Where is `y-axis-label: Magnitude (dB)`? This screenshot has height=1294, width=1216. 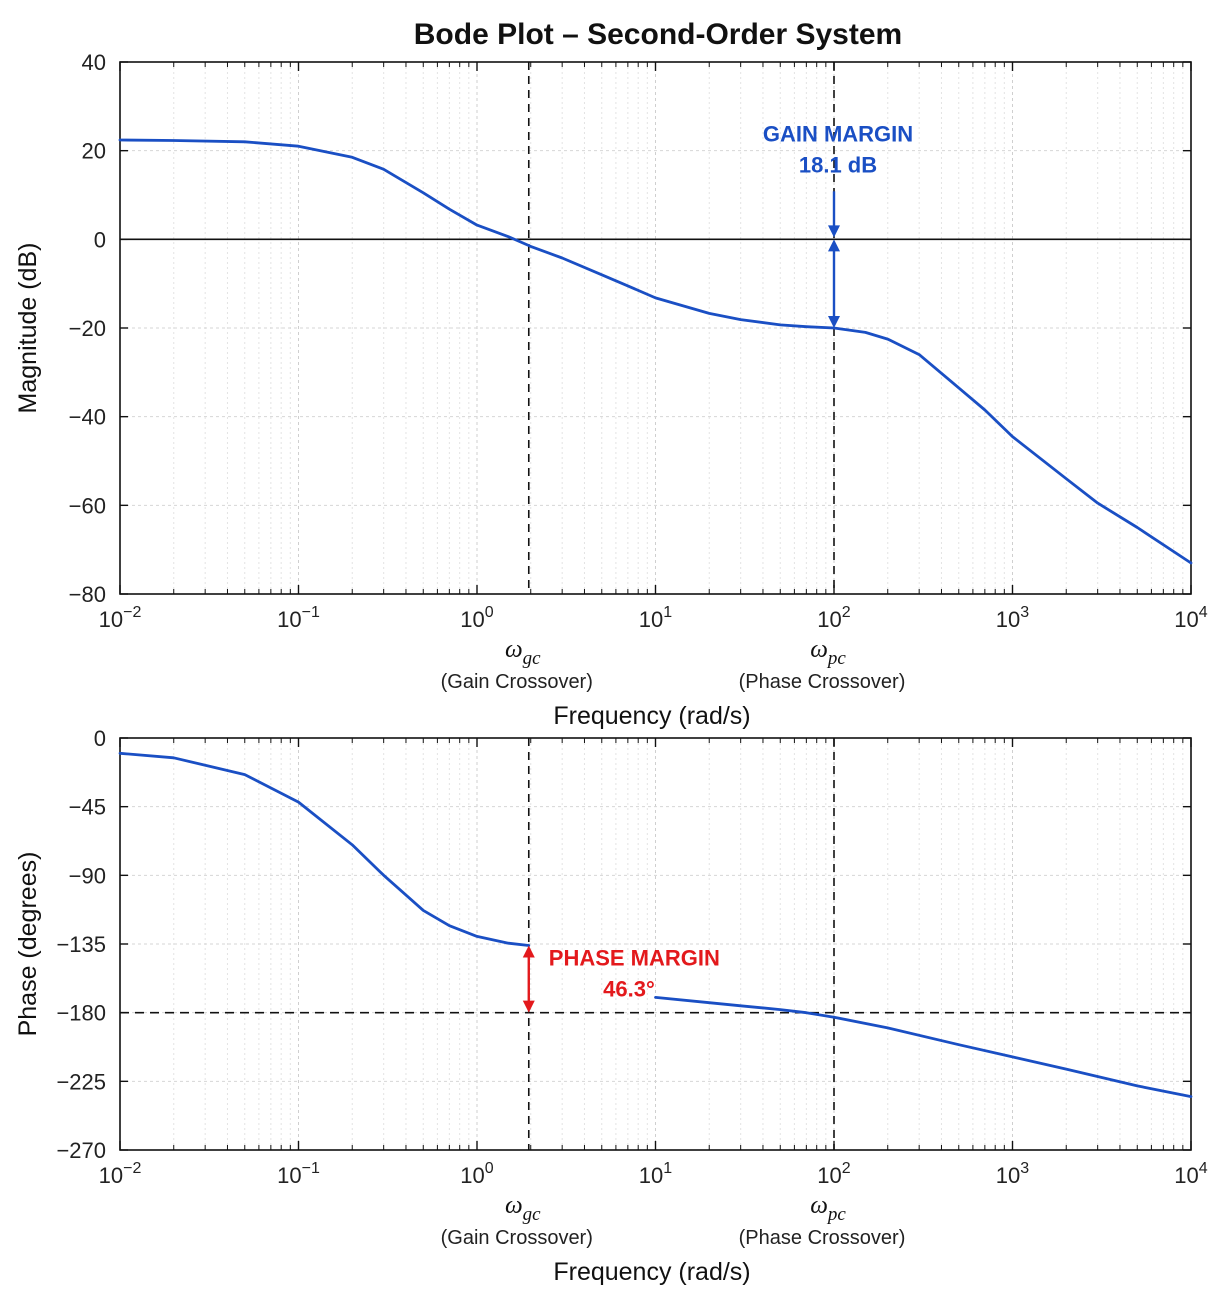 y-axis-label: Magnitude (dB) is located at coordinates (28, 328).